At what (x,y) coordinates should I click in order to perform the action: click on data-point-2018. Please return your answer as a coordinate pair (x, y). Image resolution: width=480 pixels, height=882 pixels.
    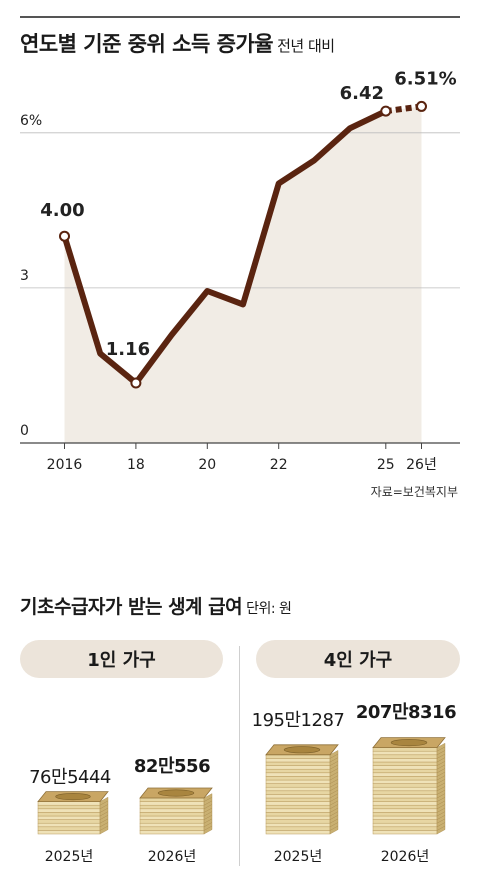
    Looking at the image, I should click on (136, 383).